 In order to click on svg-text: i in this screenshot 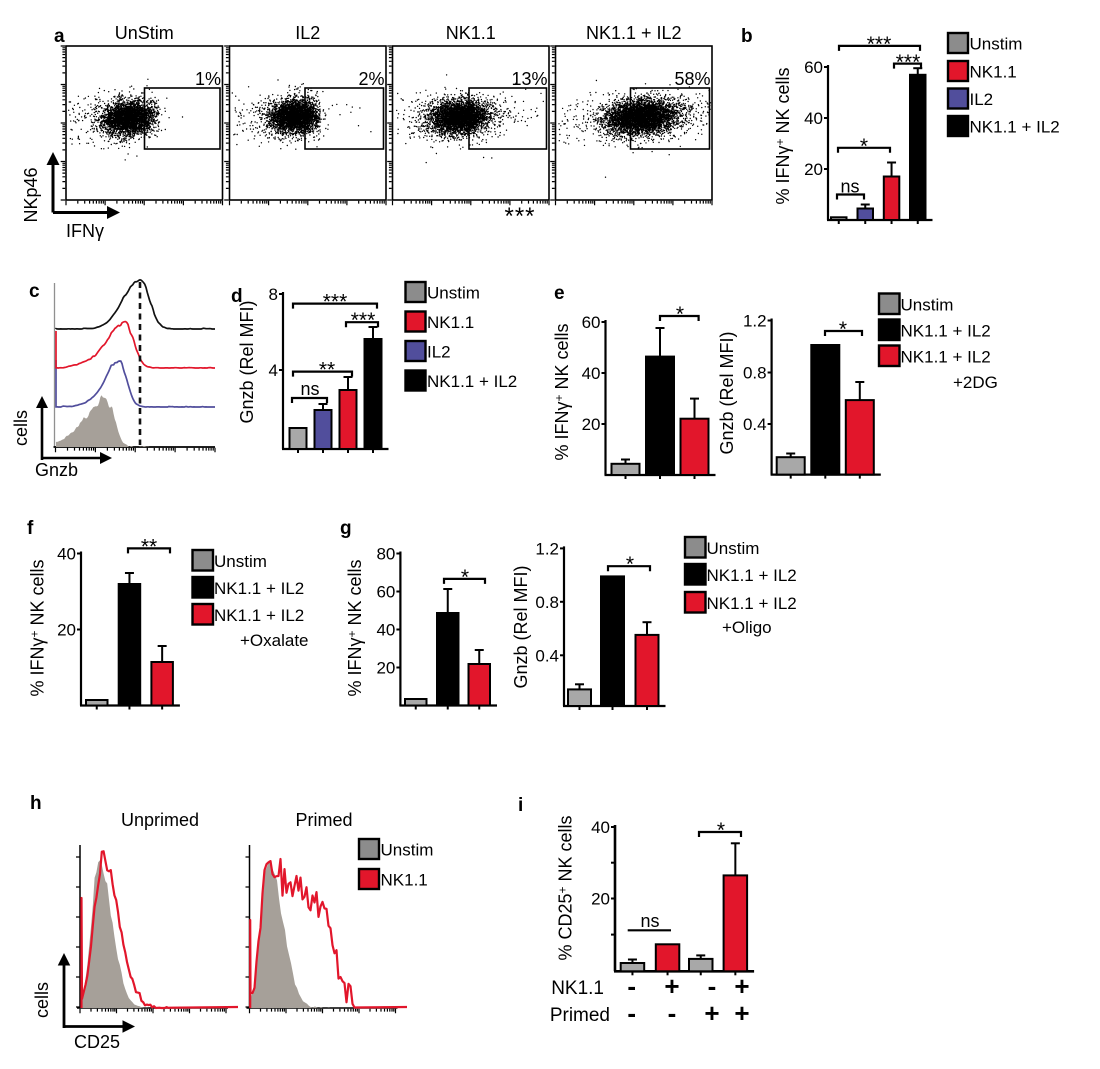, I will do `click(520, 805)`.